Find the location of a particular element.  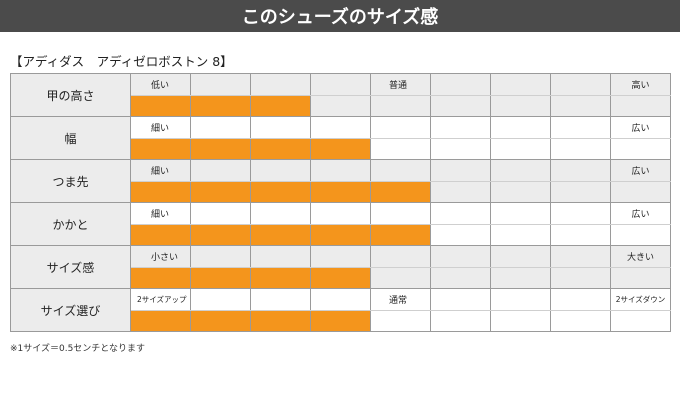

row-label: つま先 is located at coordinates (70, 181).